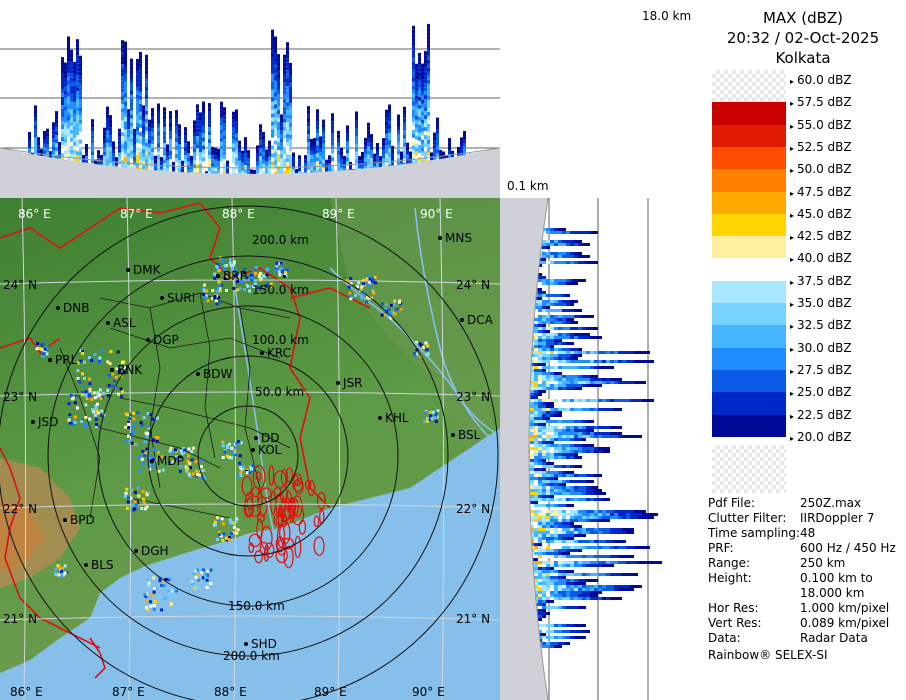 Image resolution: width=906 pixels, height=700 pixels. I want to click on river, so click(452, 323).